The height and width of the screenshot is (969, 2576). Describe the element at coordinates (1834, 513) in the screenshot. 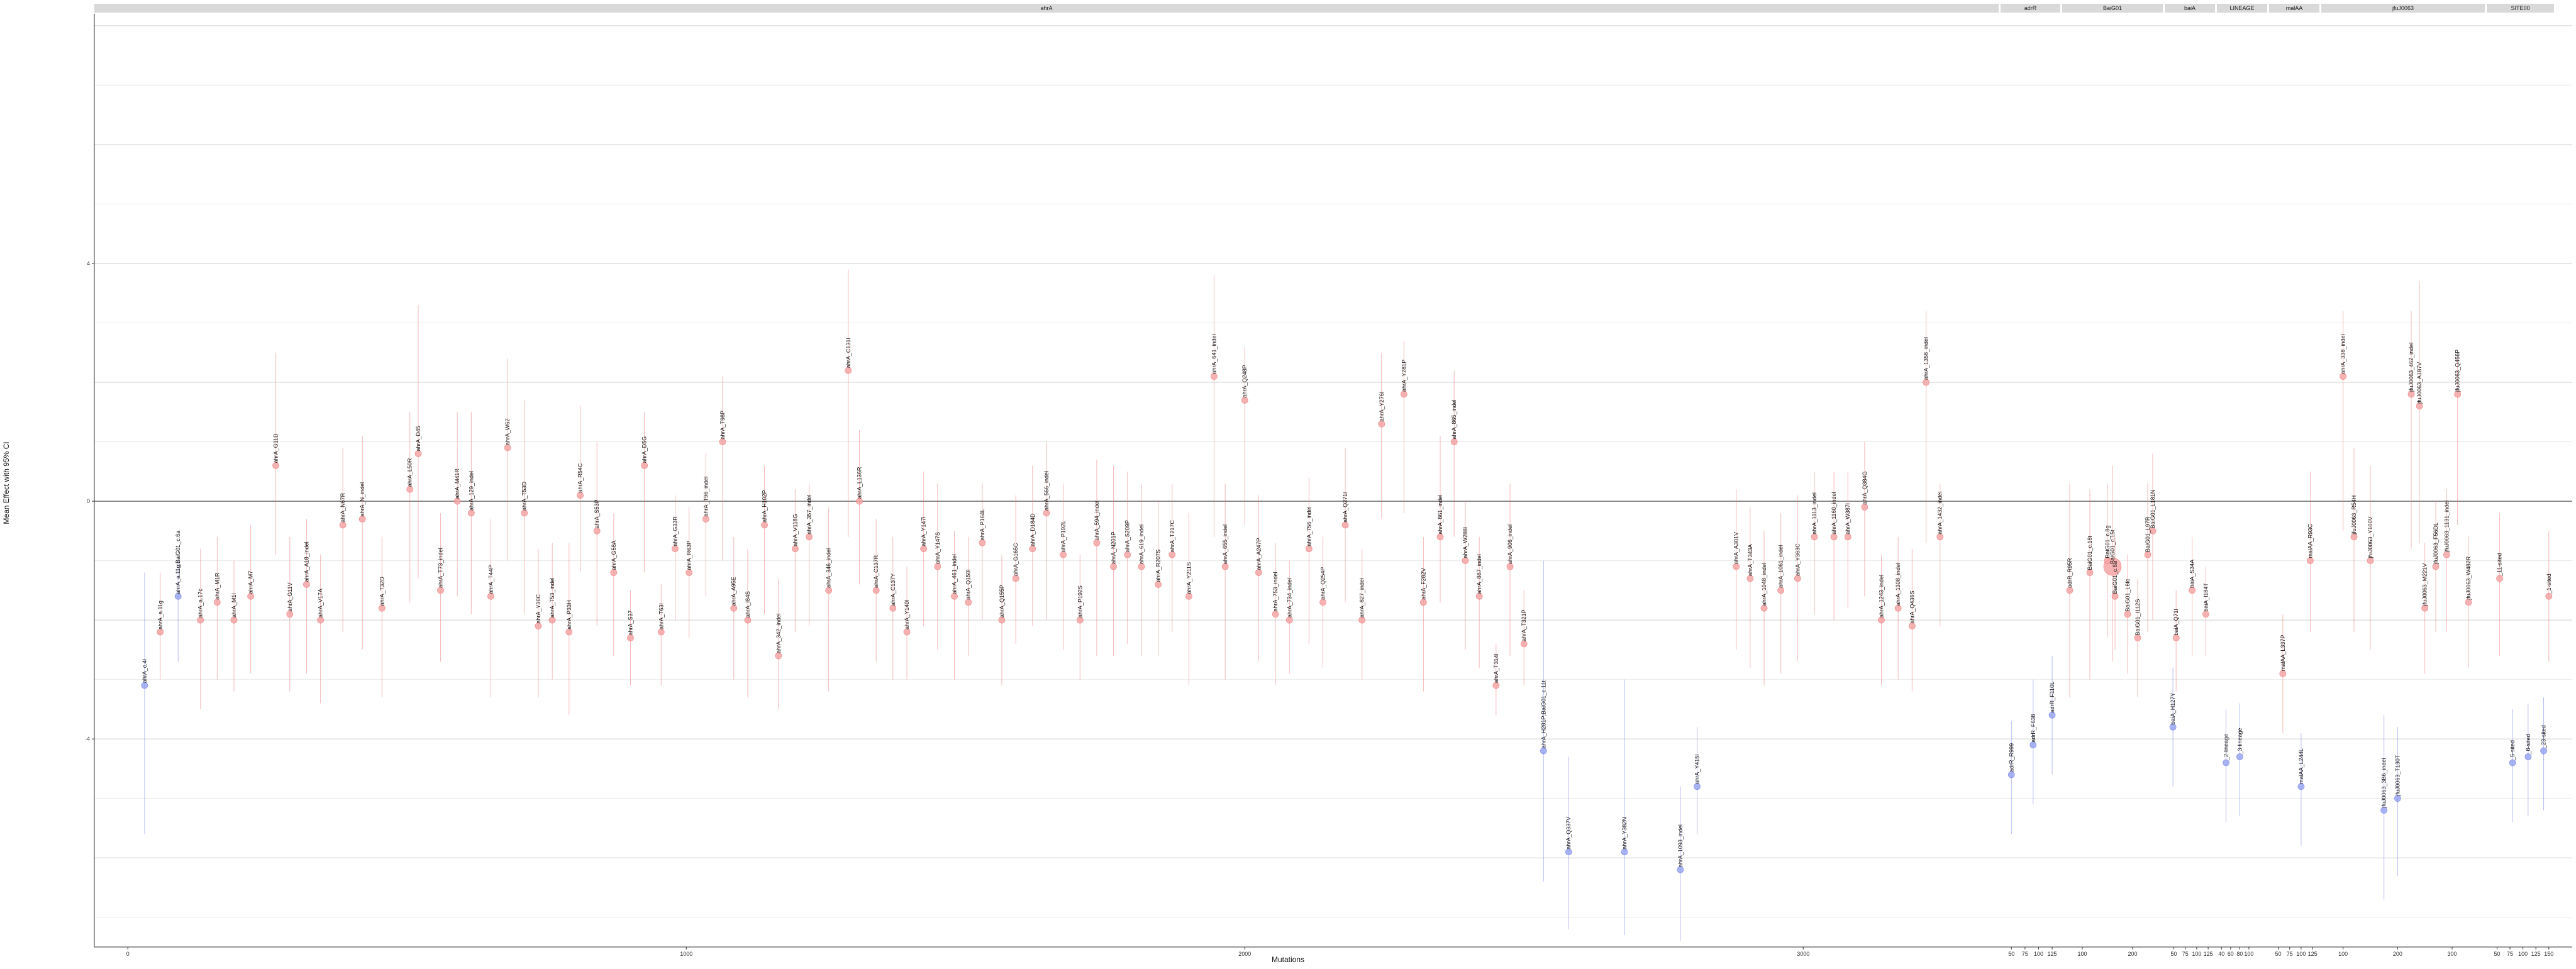

I see `point-label: ahrA_1160_indel` at that location.